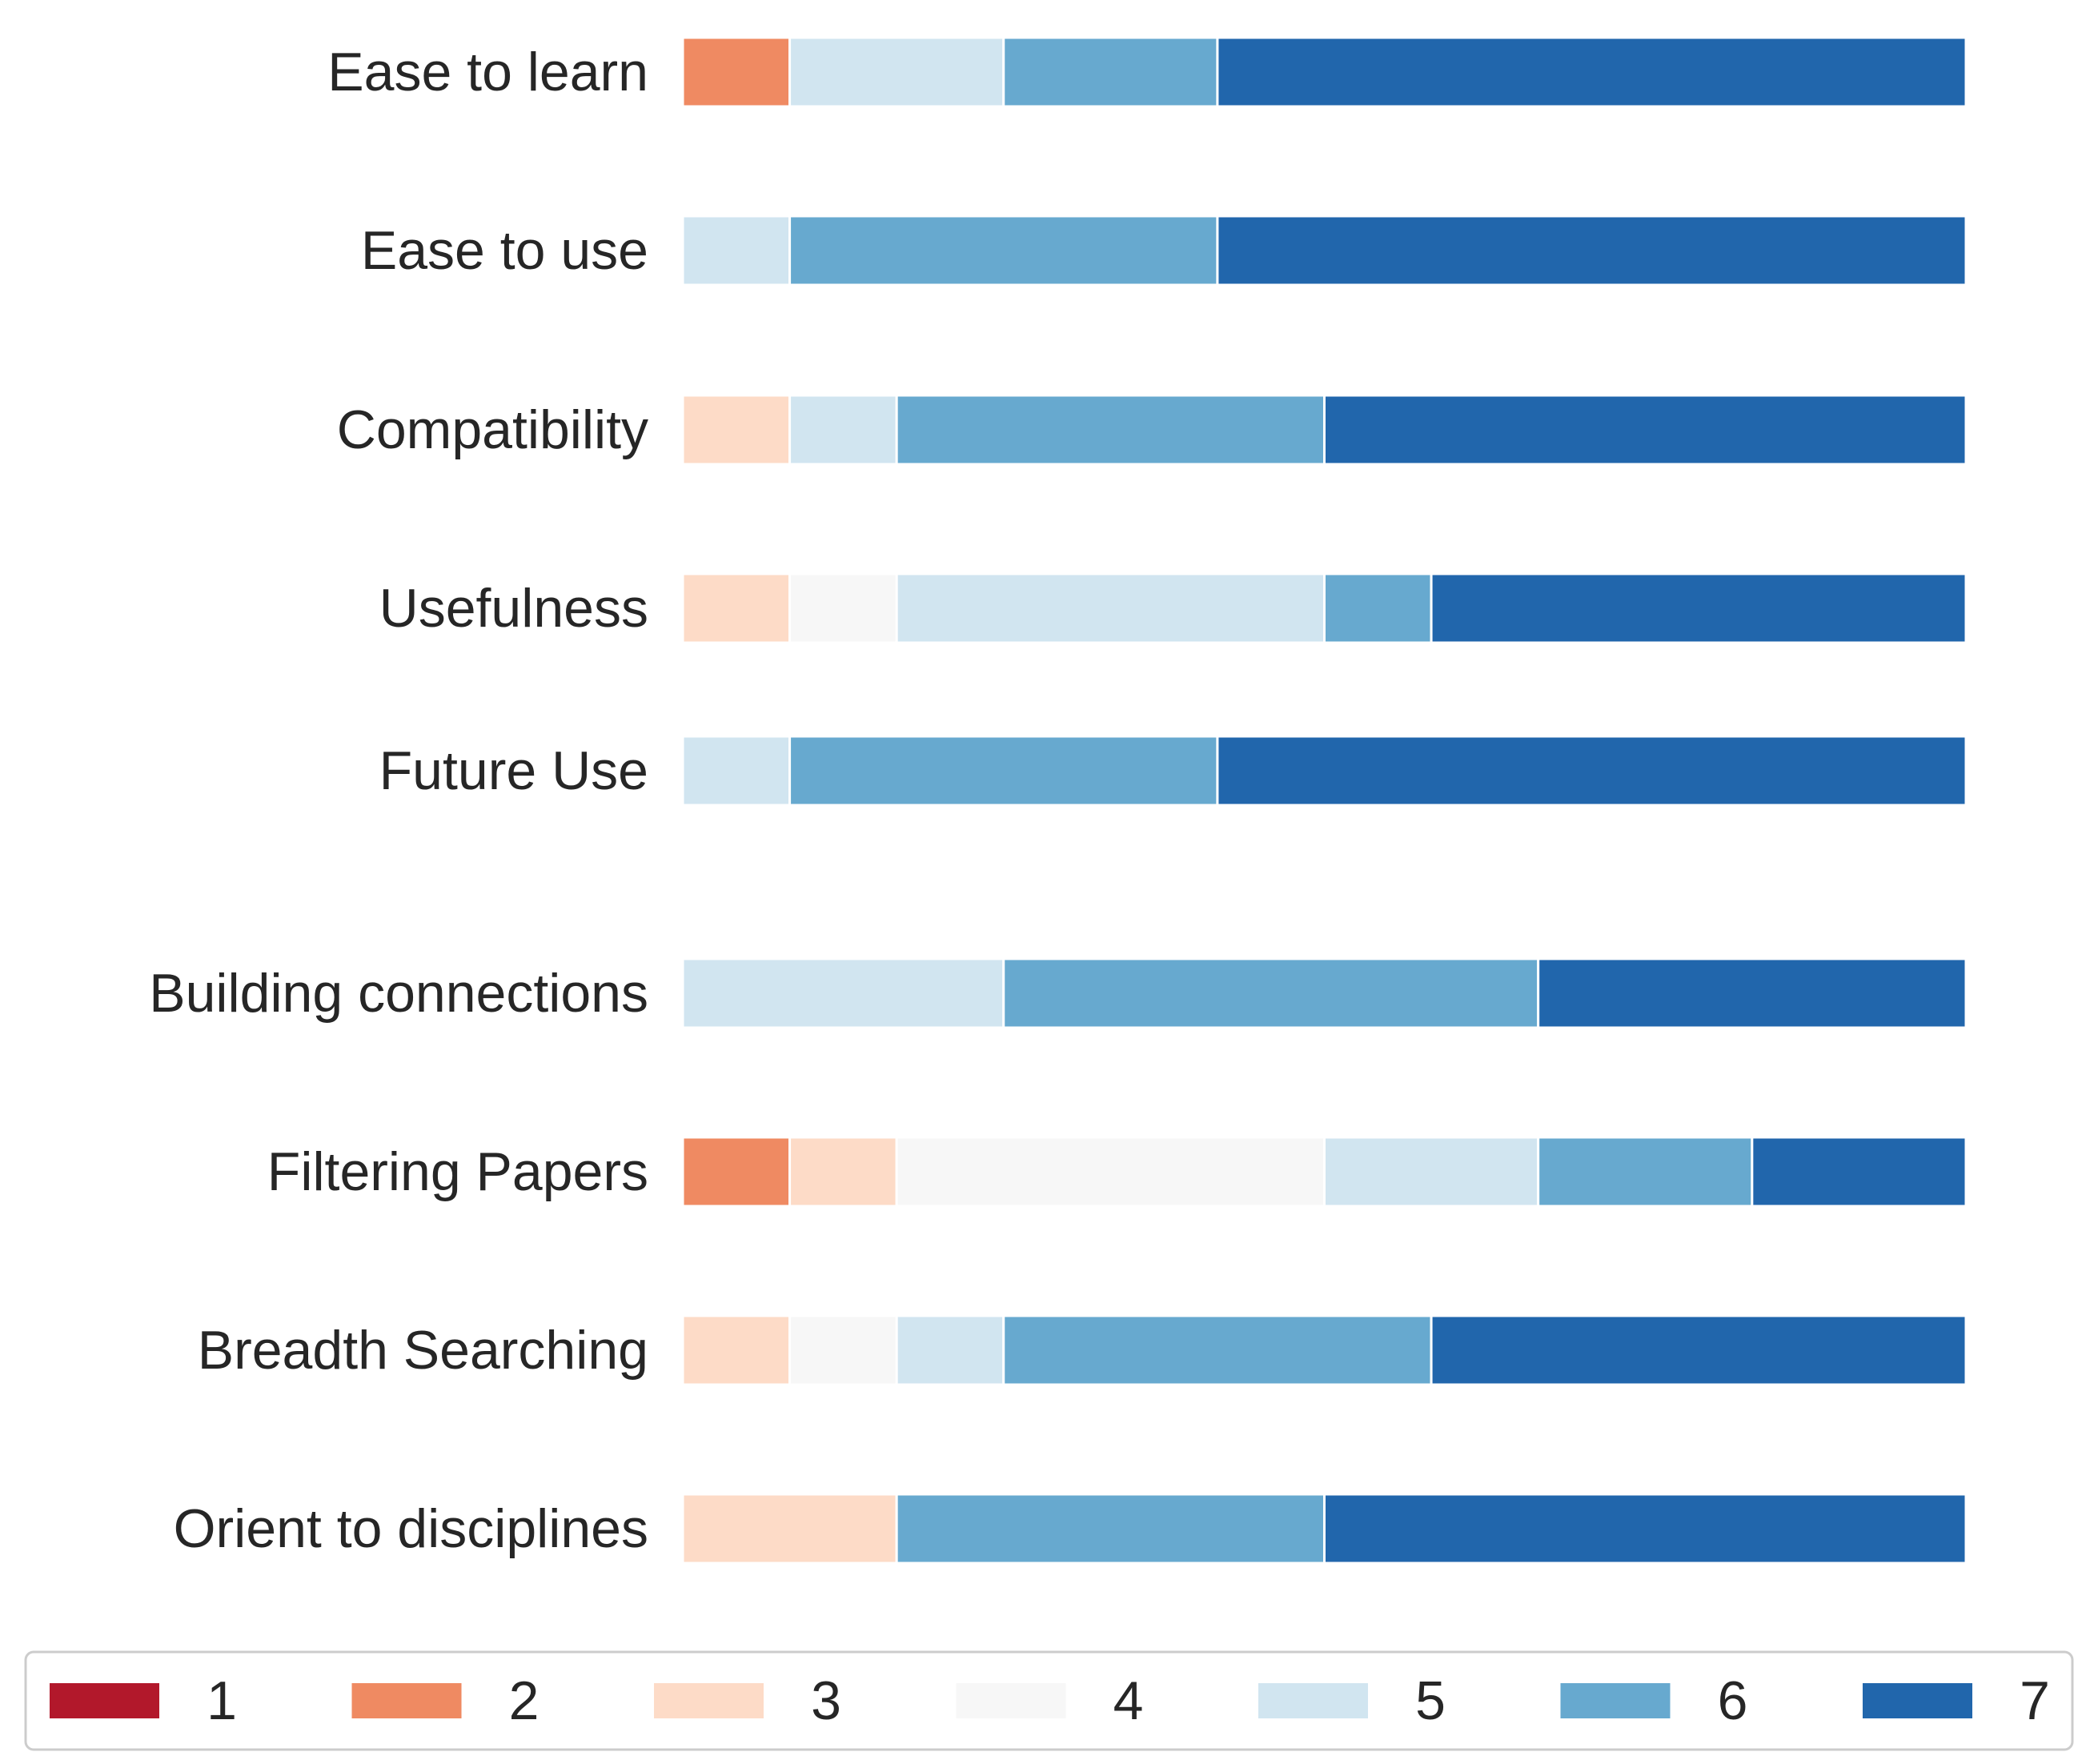  I want to click on legend: 1 2 3 4 5 6 7, so click(1049, 1700).